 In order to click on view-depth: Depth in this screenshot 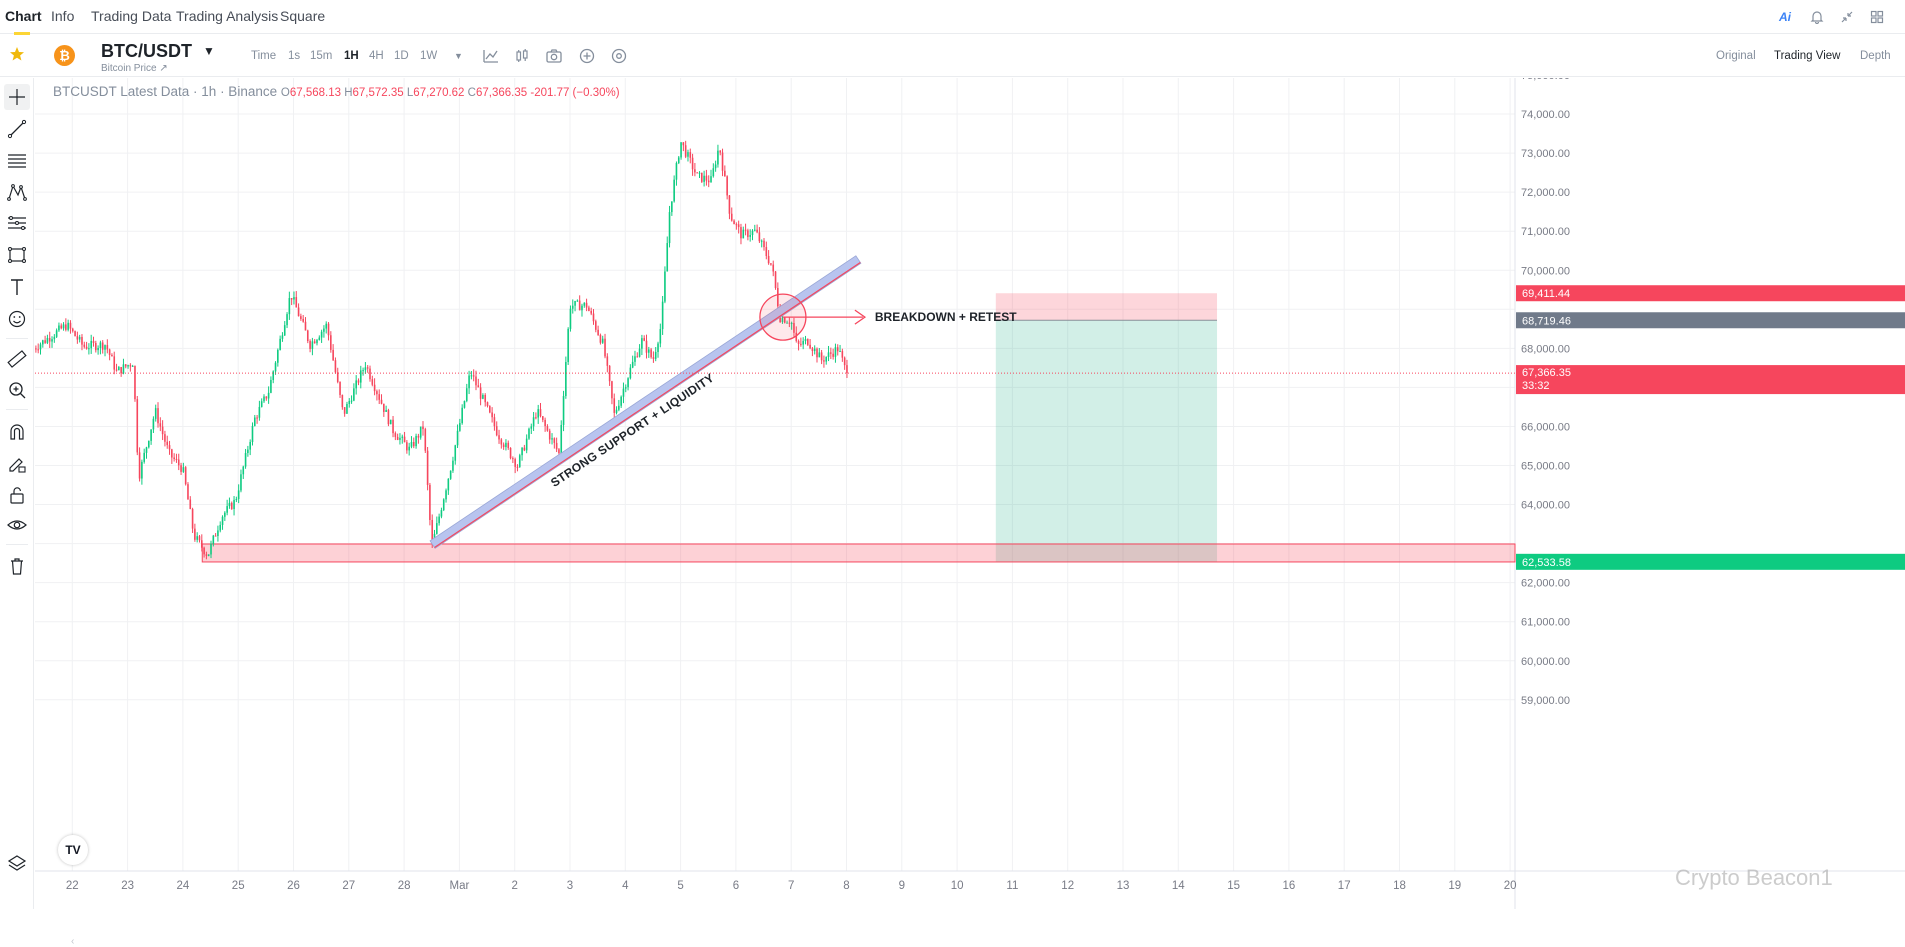, I will do `click(1875, 56)`.